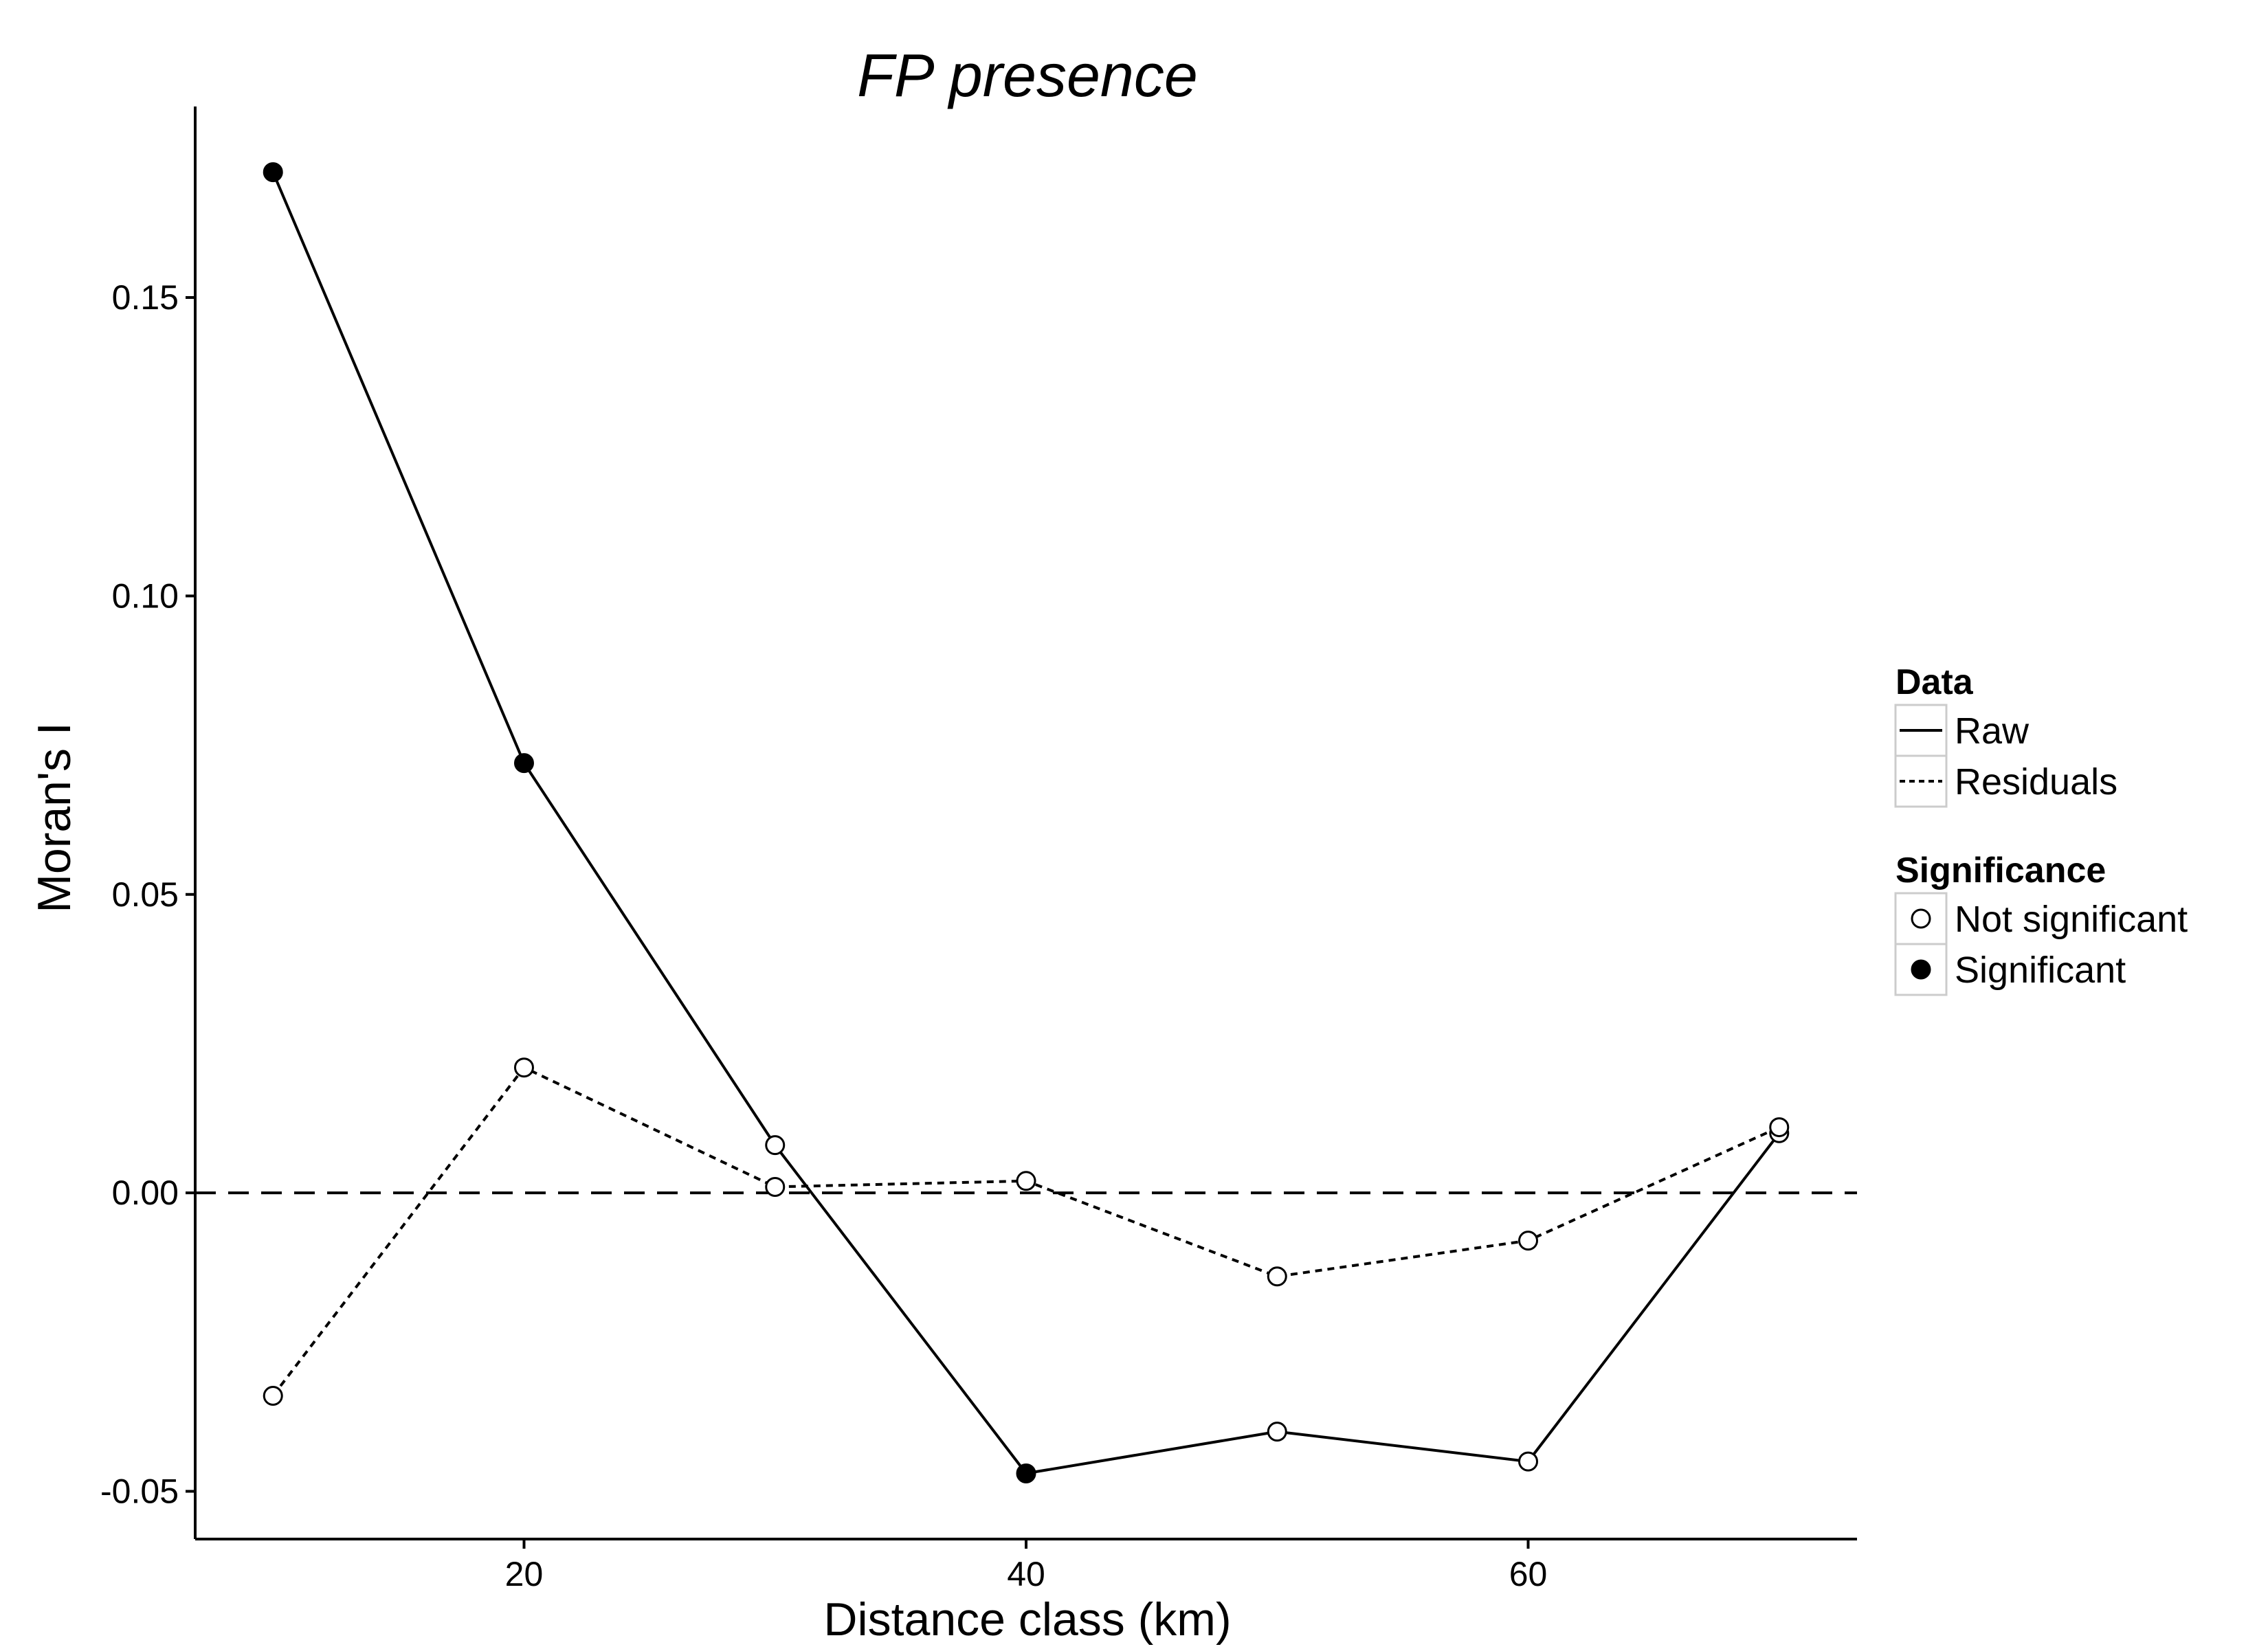 This screenshot has height=1649, width=2268. I want to click on legend-item-label: Not significant, so click(2071, 919).